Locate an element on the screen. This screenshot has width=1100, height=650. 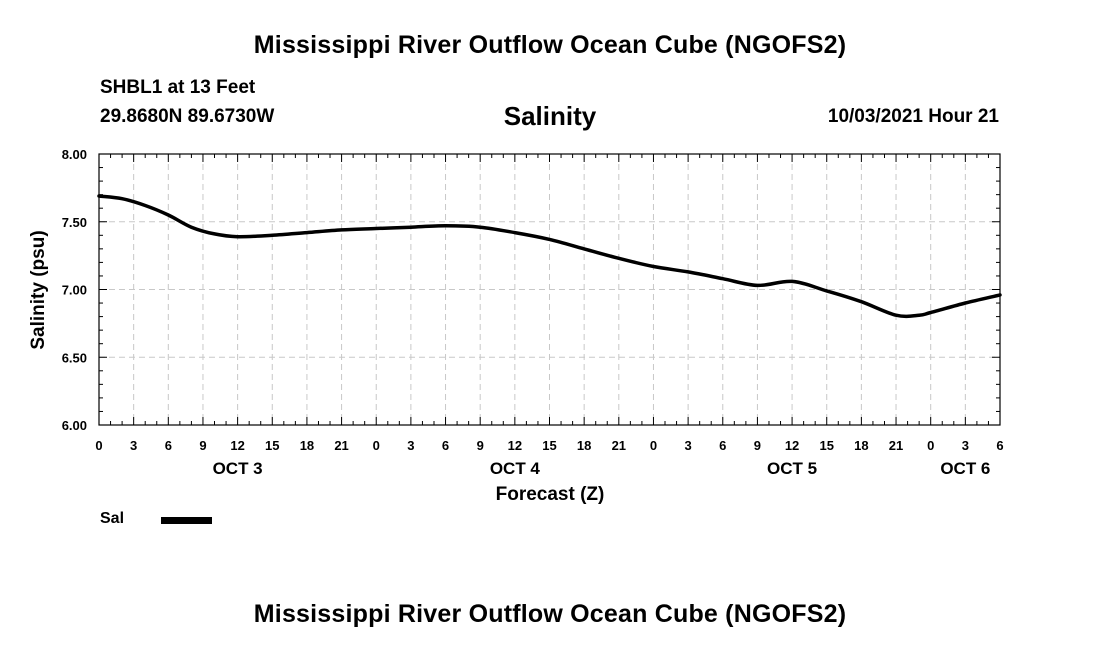
y-tick-labels: 6.00 6.50 7.00 7.50 8.00 is located at coordinates (74, 290).